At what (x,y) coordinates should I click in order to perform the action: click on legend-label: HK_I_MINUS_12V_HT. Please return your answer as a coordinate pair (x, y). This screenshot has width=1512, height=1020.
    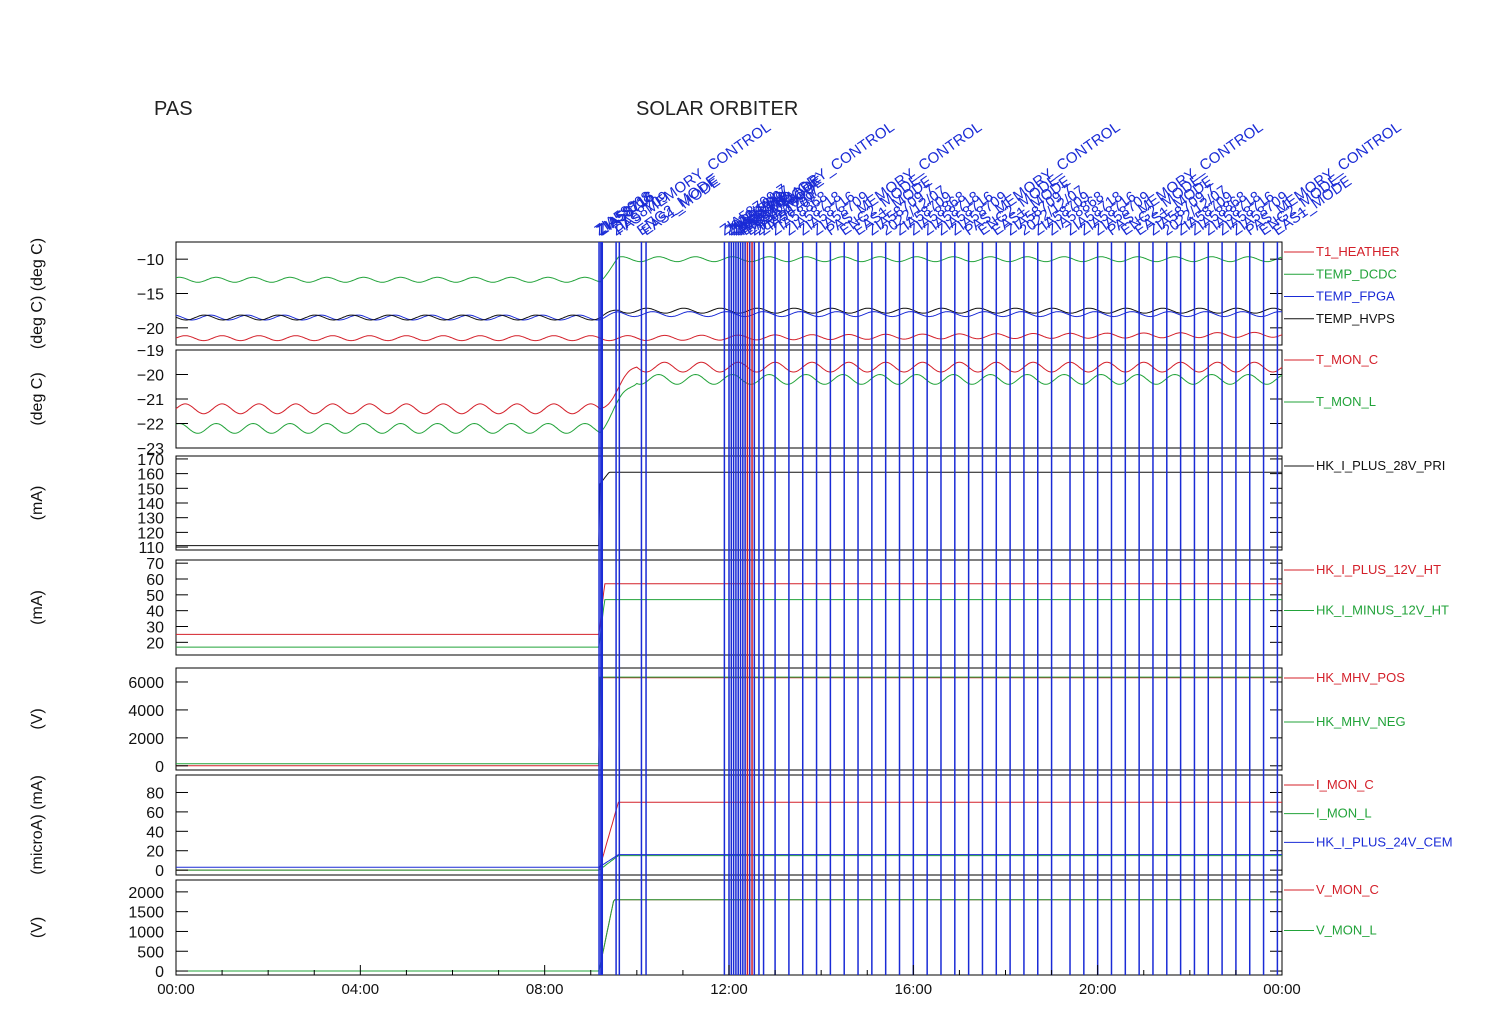
    Looking at the image, I should click on (1382, 610).